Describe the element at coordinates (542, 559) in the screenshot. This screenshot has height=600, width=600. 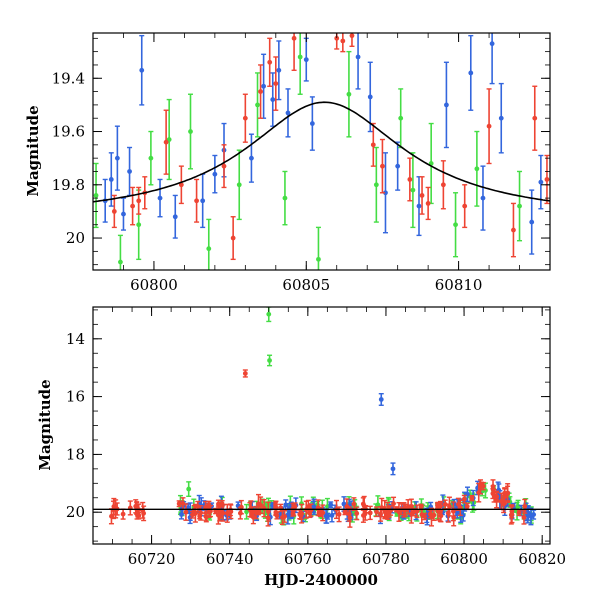
I see `x-tick-label: 60820` at that location.